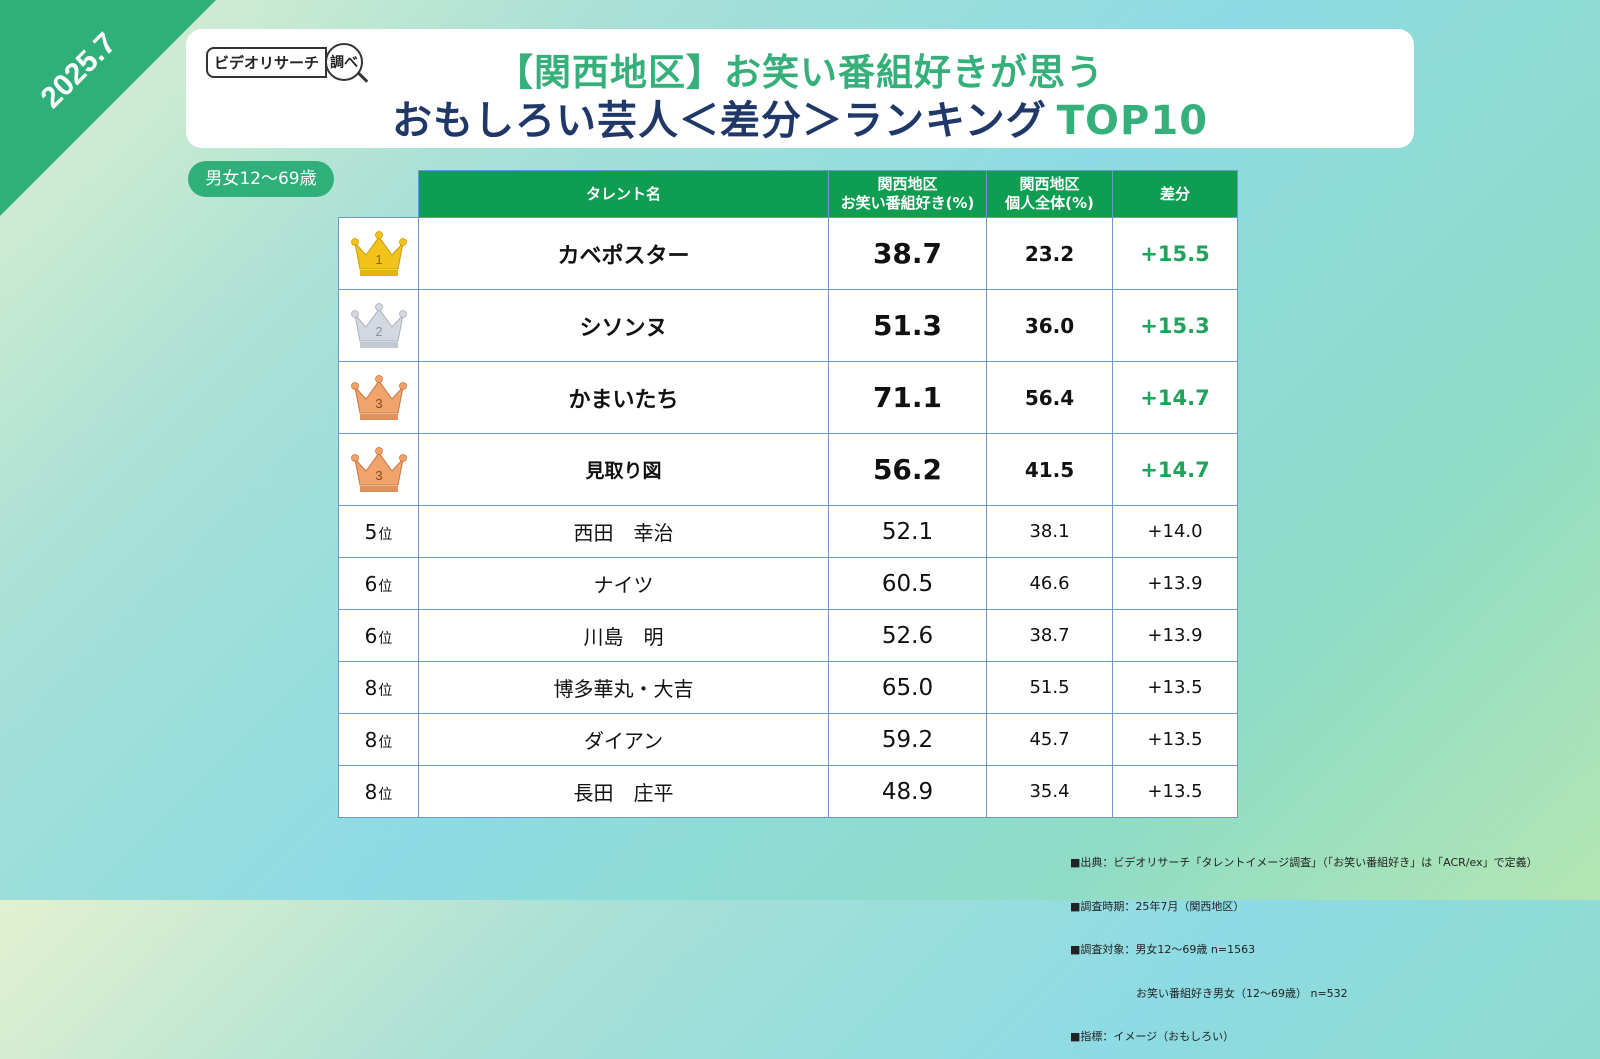  I want to click on talent-name: かまいたち, so click(623, 397).